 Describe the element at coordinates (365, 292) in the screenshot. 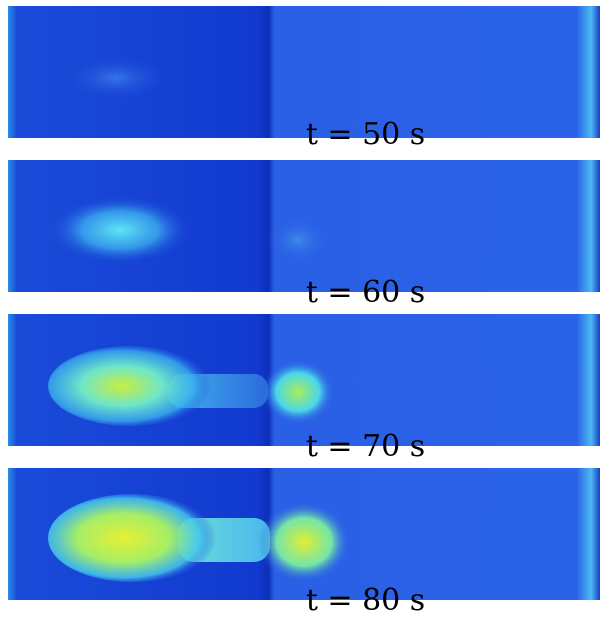

I see `time-label: t = 60 s` at that location.